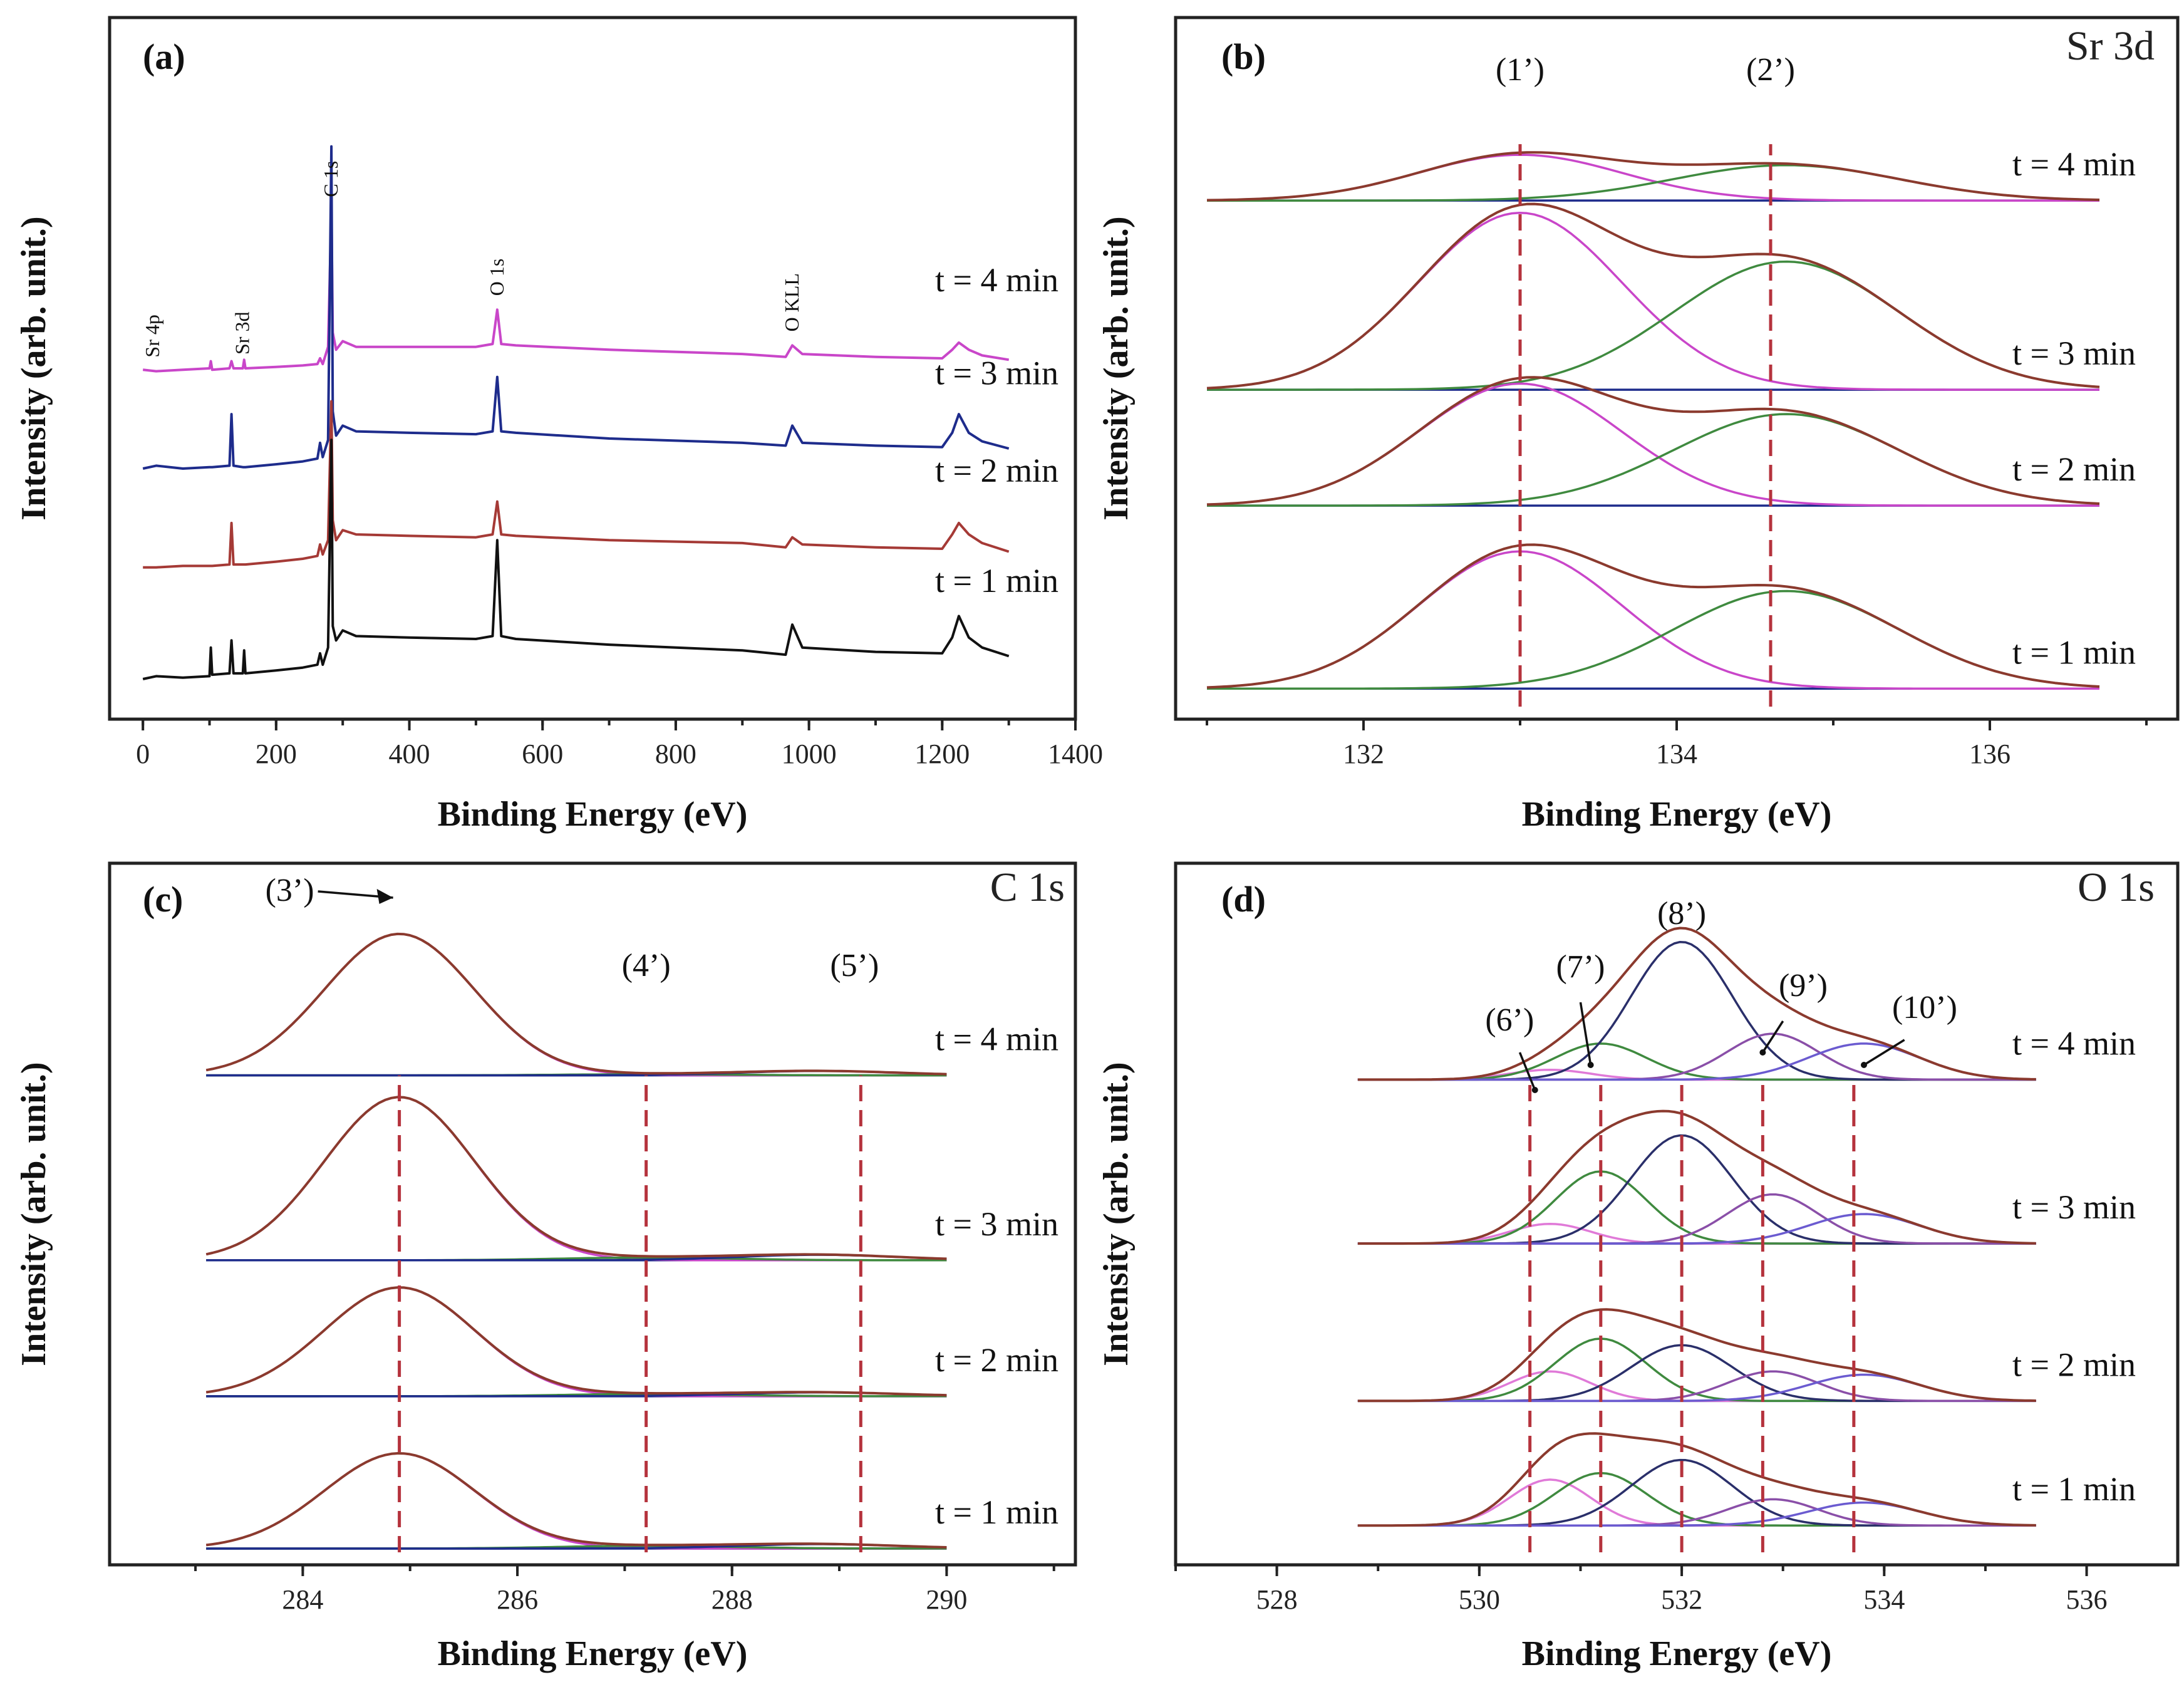 Image resolution: width=2184 pixels, height=1687 pixels. Describe the element at coordinates (996, 431) in the screenshot. I see `panel-a-time-labels: t = 4 min t = 3 min t = 2 min t = 1 min` at that location.